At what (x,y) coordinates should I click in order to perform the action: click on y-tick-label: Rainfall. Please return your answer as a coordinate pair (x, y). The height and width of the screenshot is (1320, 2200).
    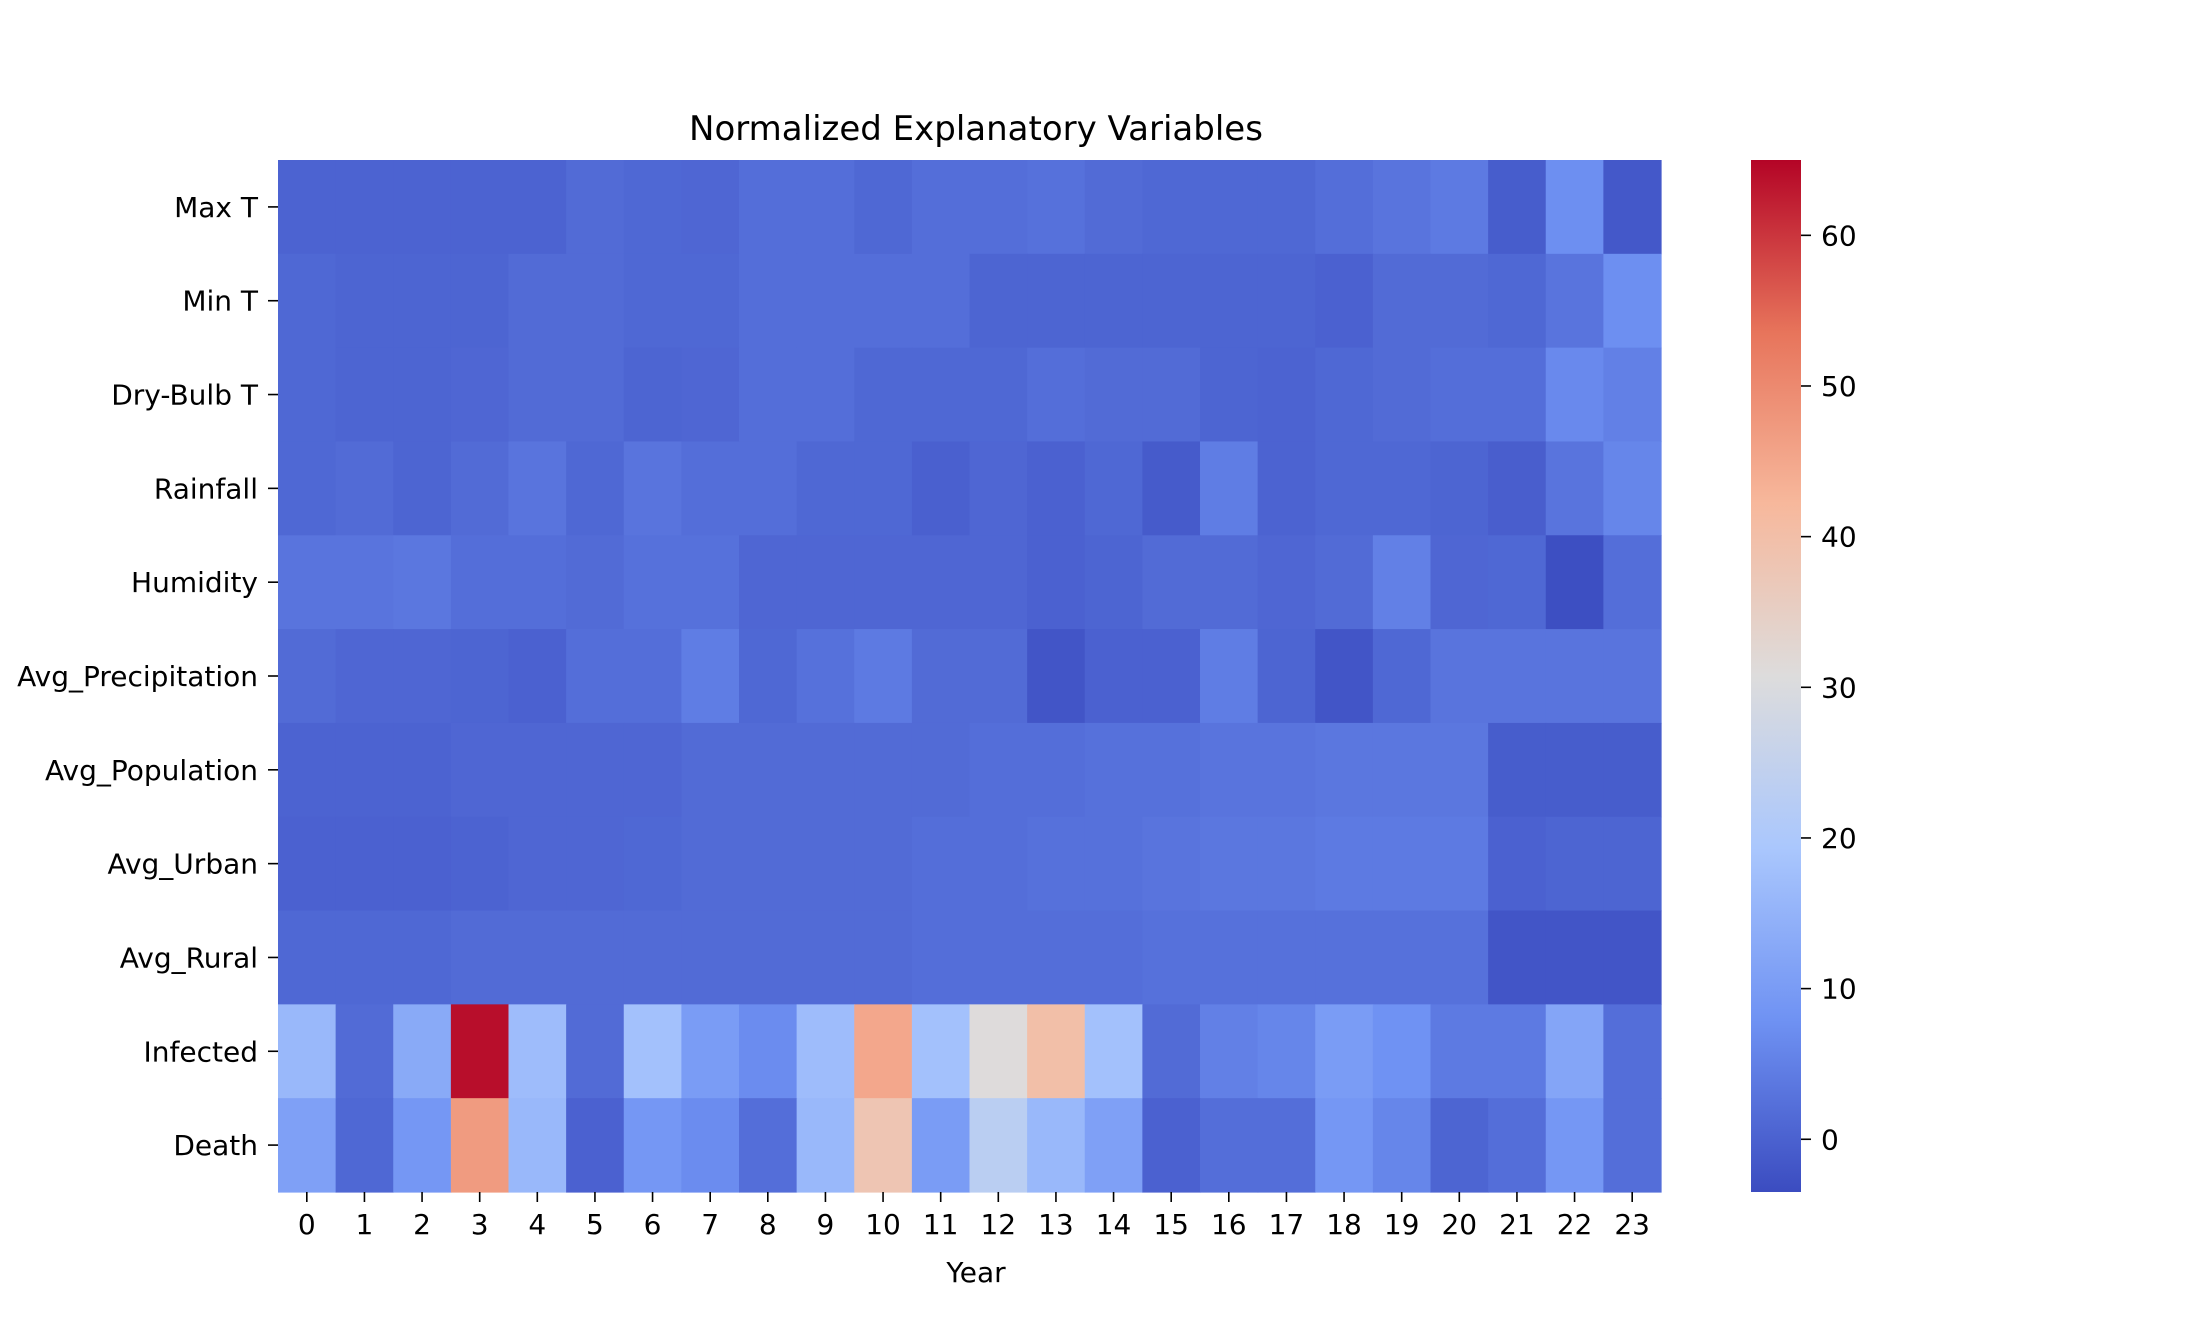
    Looking at the image, I should click on (206, 488).